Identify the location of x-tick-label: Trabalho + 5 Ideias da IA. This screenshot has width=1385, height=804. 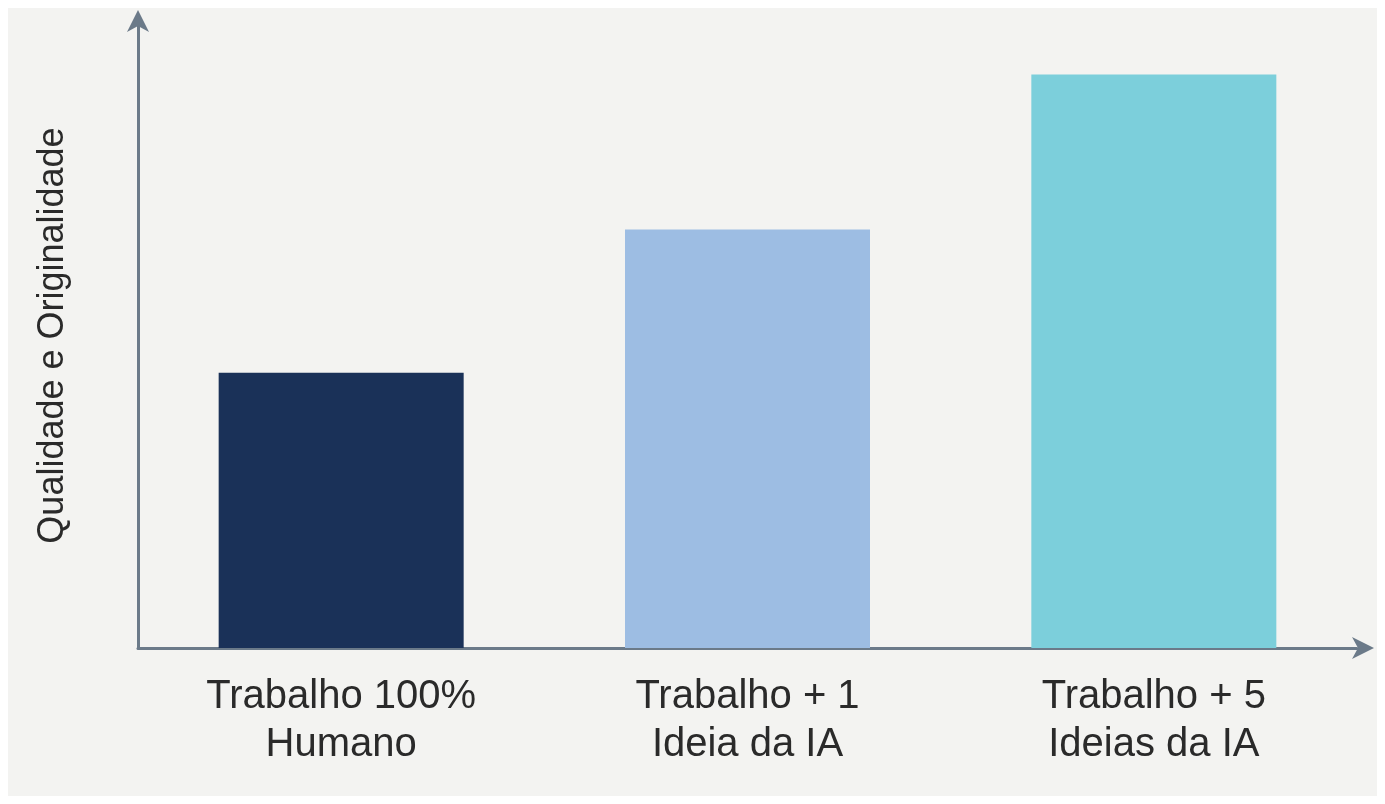
(1153, 718).